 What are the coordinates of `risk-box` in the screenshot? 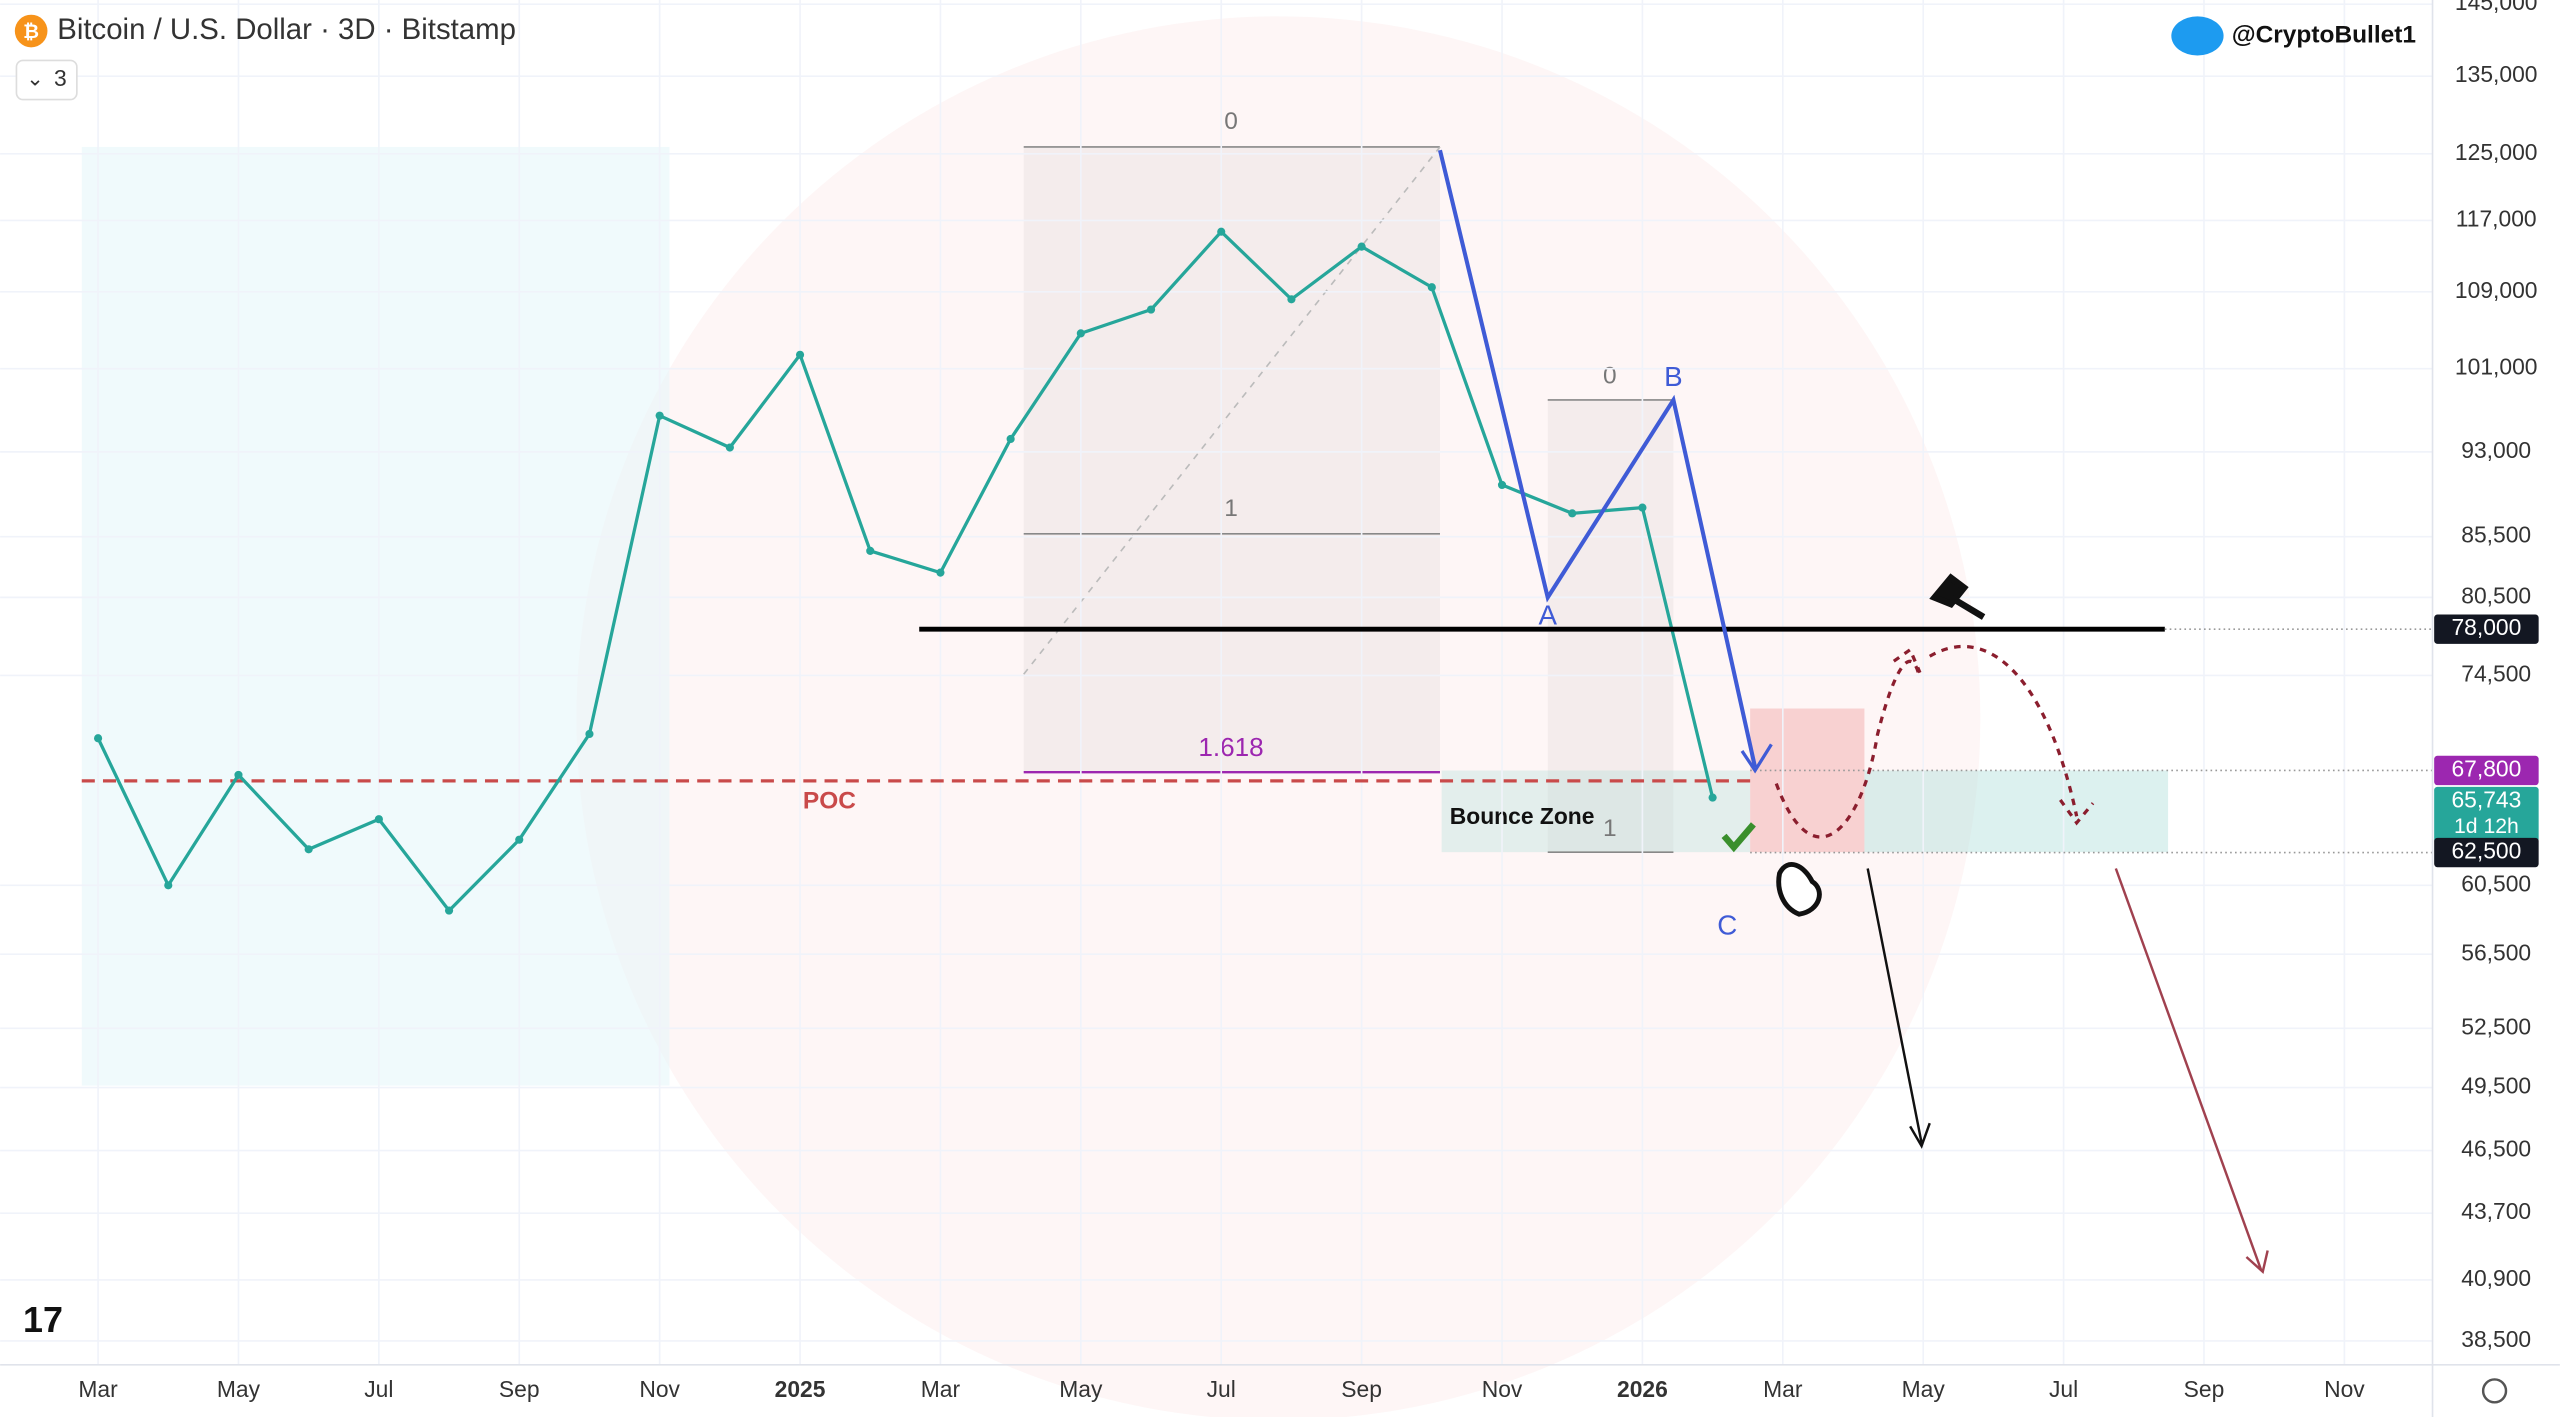 It's located at (1807, 780).